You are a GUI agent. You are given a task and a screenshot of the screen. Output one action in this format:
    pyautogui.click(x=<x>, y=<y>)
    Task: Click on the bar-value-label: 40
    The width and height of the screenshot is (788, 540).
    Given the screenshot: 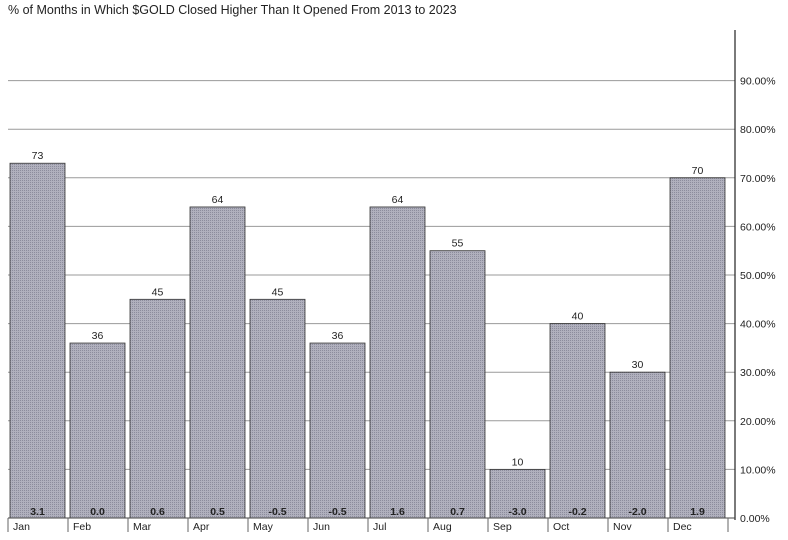 What is the action you would take?
    pyautogui.click(x=578, y=317)
    